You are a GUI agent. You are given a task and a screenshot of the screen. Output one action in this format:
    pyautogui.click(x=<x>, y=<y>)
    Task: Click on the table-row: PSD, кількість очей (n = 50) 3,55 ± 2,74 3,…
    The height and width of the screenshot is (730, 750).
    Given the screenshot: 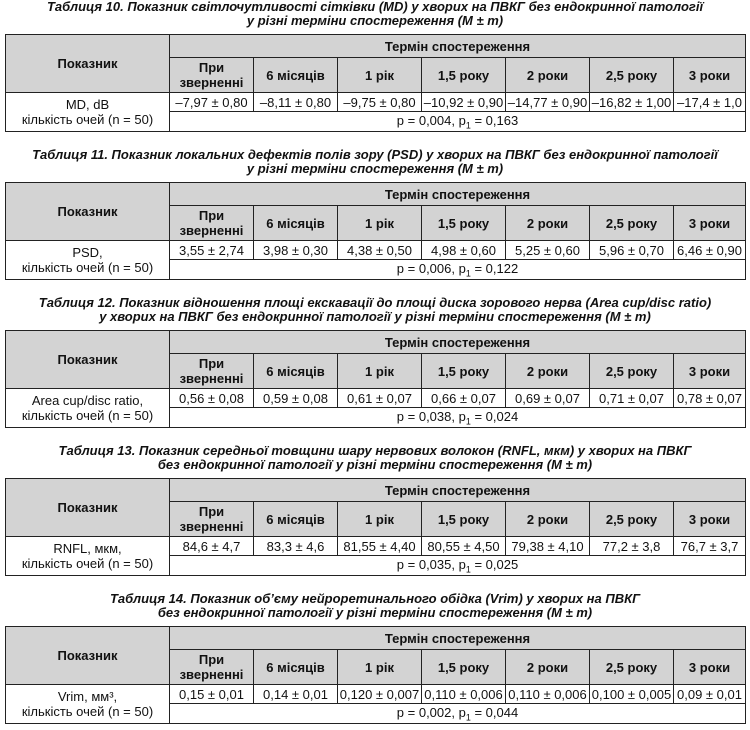 What is the action you would take?
    pyautogui.click(x=375, y=260)
    